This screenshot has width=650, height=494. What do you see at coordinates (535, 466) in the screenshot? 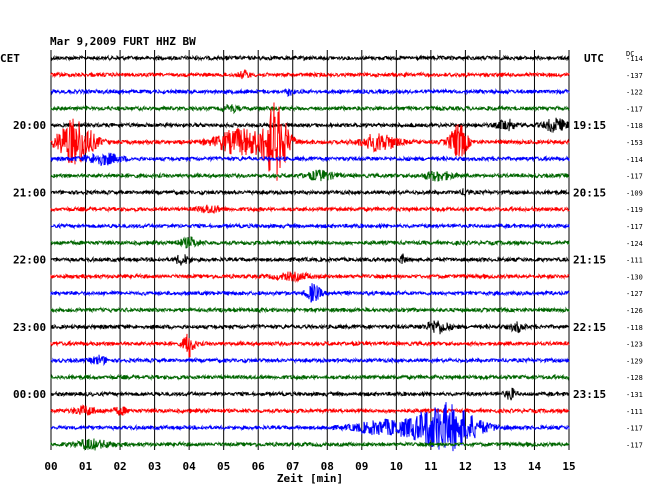
I see `x-tick-label: 14` at bounding box center [535, 466].